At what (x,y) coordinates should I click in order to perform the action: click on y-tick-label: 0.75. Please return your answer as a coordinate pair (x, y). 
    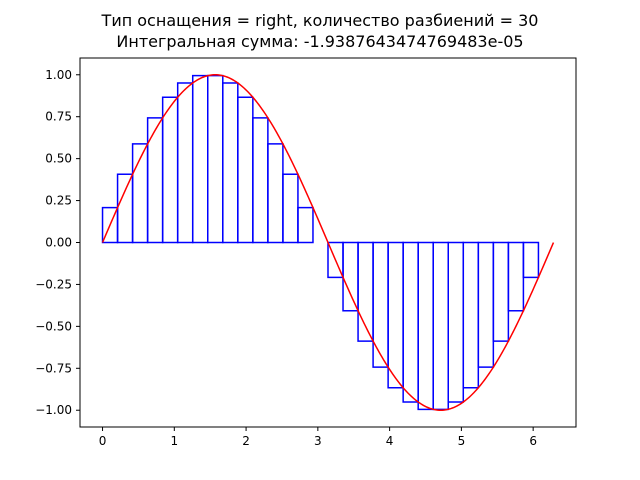
    Looking at the image, I should click on (58, 117).